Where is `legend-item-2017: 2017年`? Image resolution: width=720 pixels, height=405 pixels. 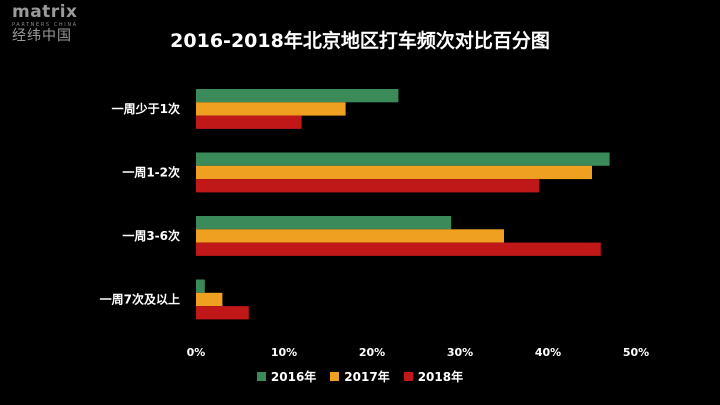
legend-item-2017: 2017年 is located at coordinates (360, 376).